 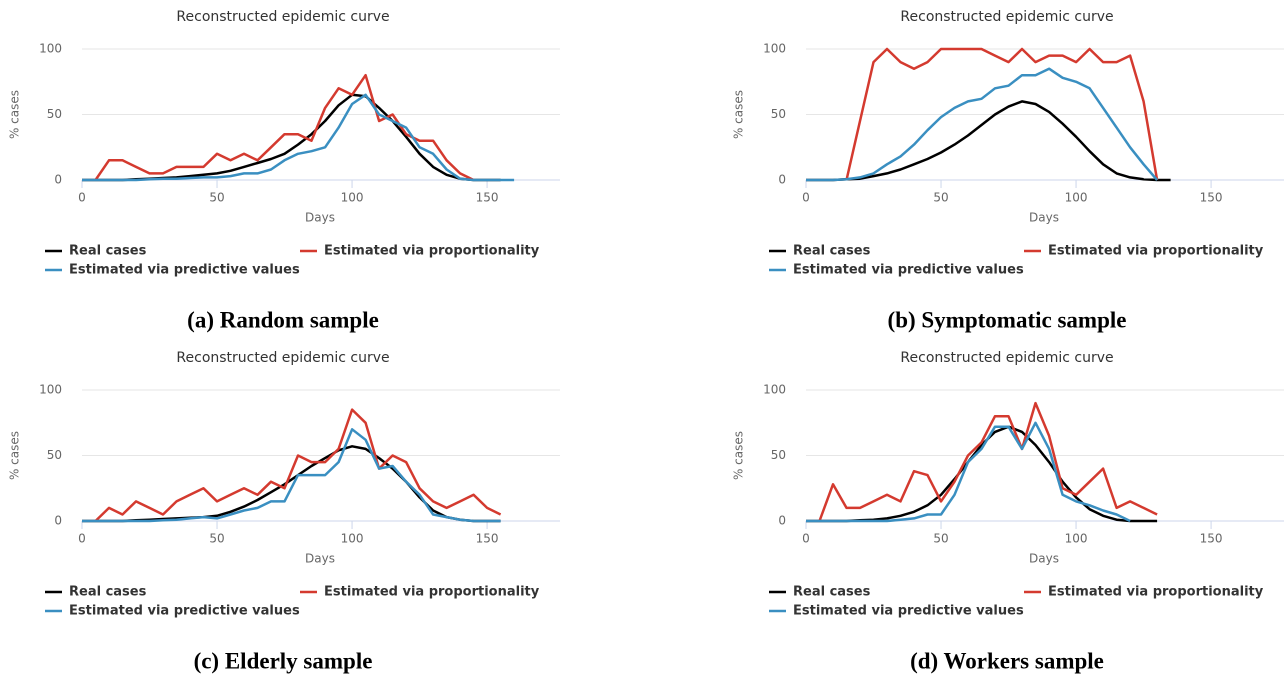 I want to click on caption: (d) Workers sample, so click(x=1007, y=660).